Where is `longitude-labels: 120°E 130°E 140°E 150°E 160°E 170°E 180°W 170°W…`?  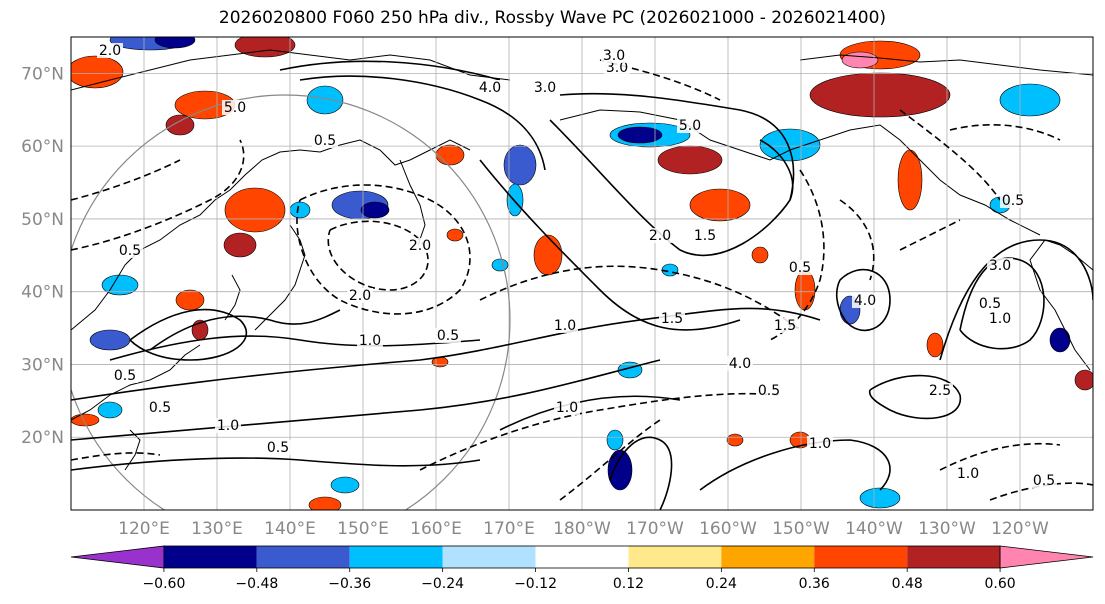 longitude-labels: 120°E 130°E 140°E 150°E 160°E 170°E 180°W 170°W… is located at coordinates (583, 529).